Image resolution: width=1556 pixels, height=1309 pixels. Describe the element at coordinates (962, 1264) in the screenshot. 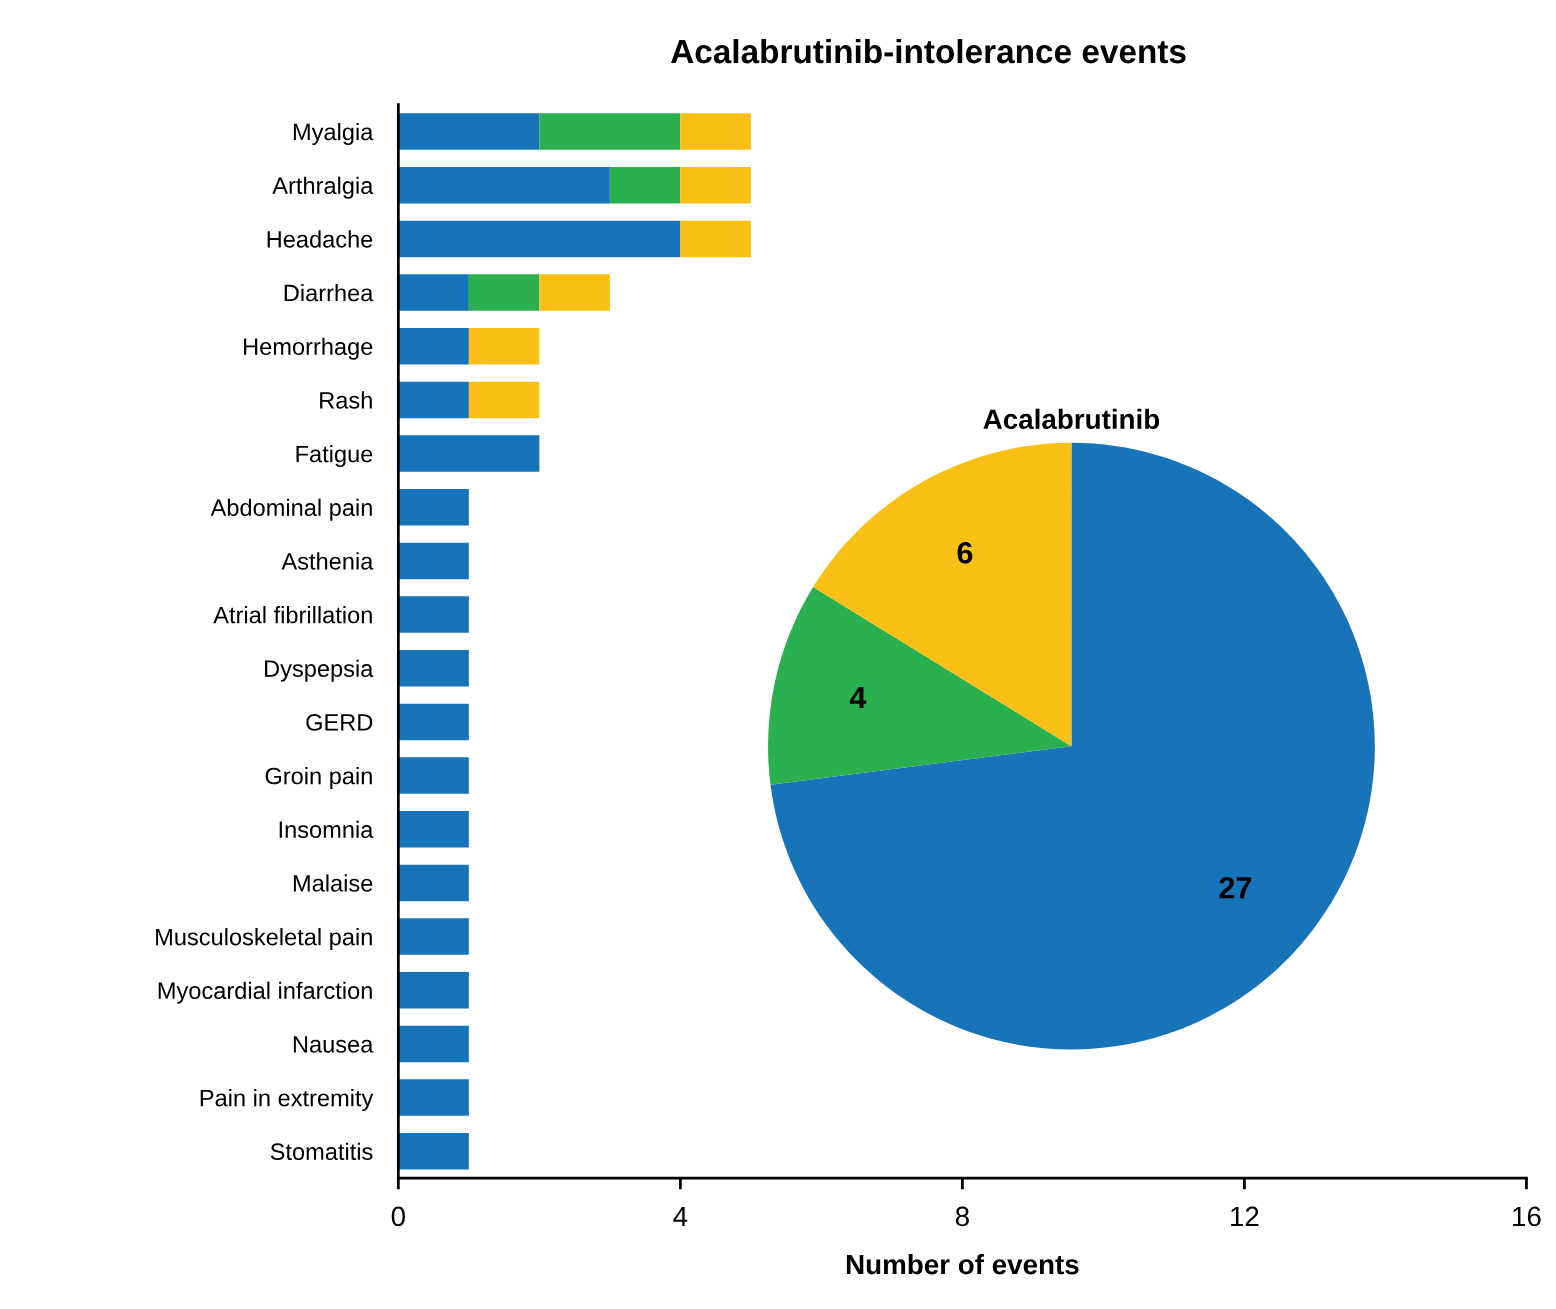

I see `x-axis-title: Number of events` at that location.